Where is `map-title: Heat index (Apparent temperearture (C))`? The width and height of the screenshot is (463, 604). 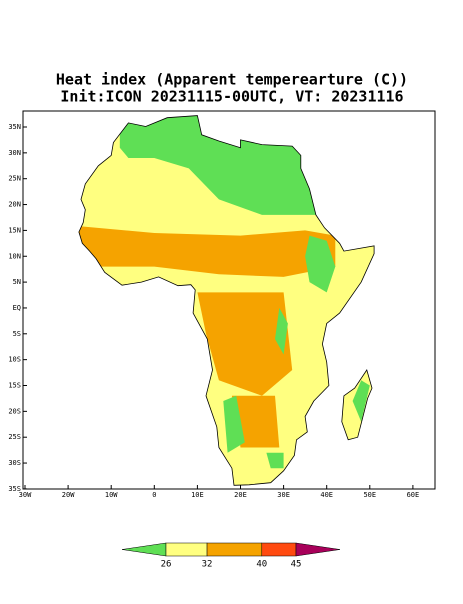
map-title: Heat index (Apparent temperearture (C)) is located at coordinates (232, 80).